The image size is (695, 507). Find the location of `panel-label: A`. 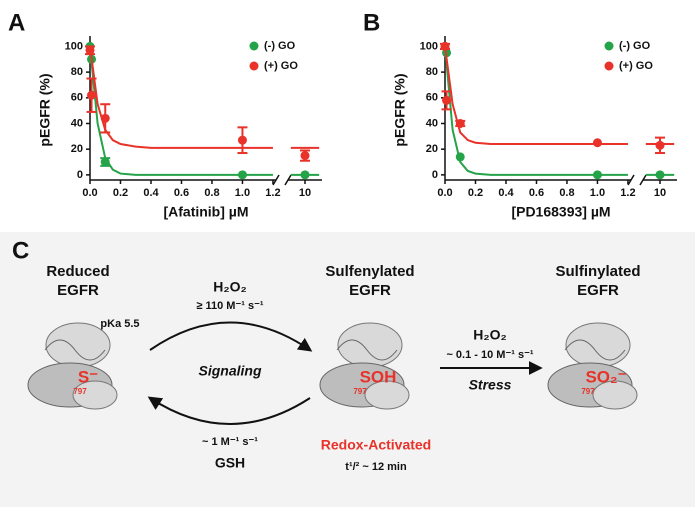

panel-label: A is located at coordinates (16, 22).